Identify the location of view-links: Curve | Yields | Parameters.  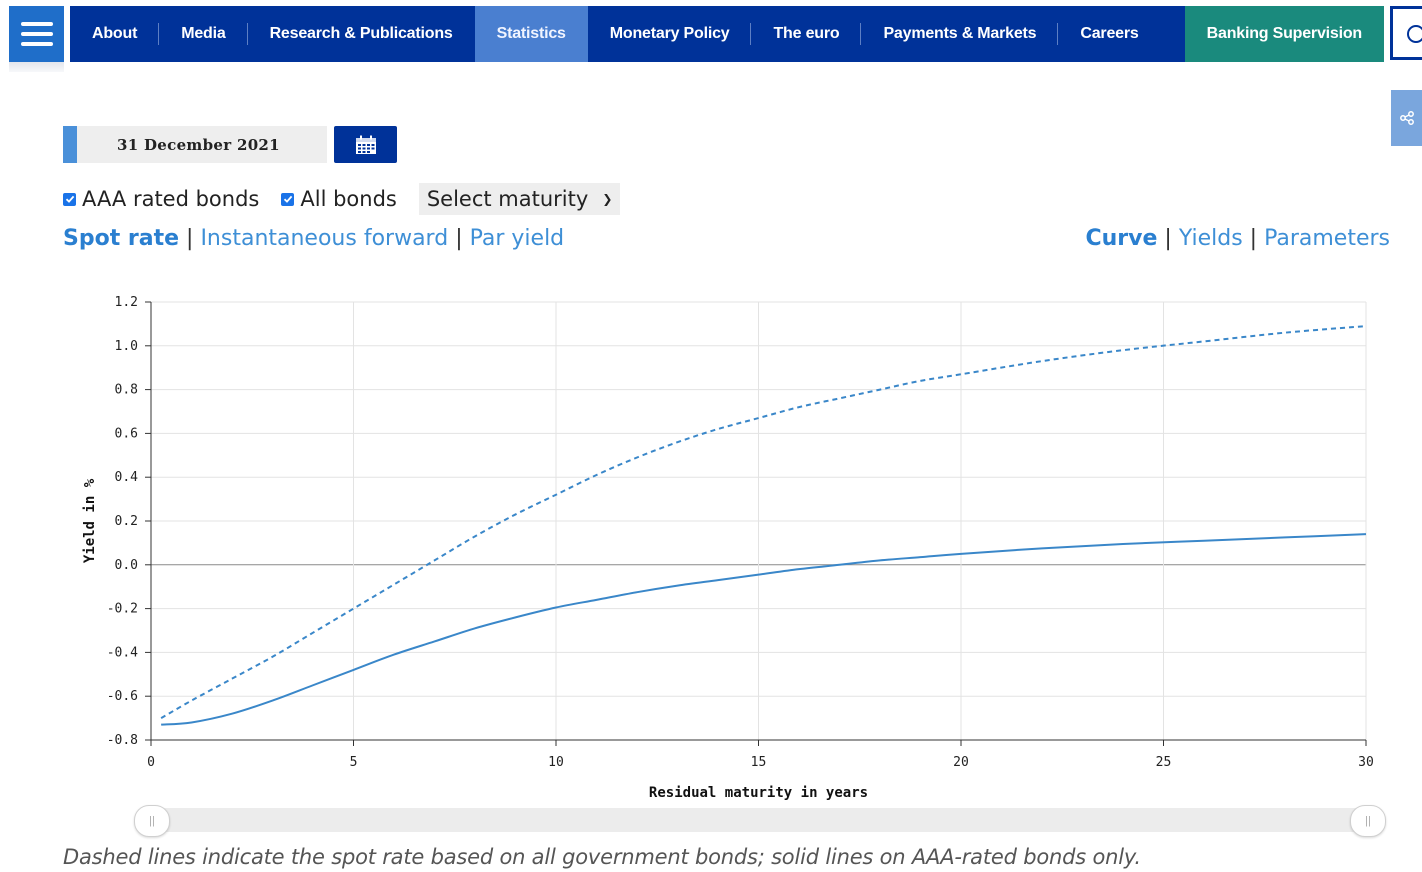
(1237, 238).